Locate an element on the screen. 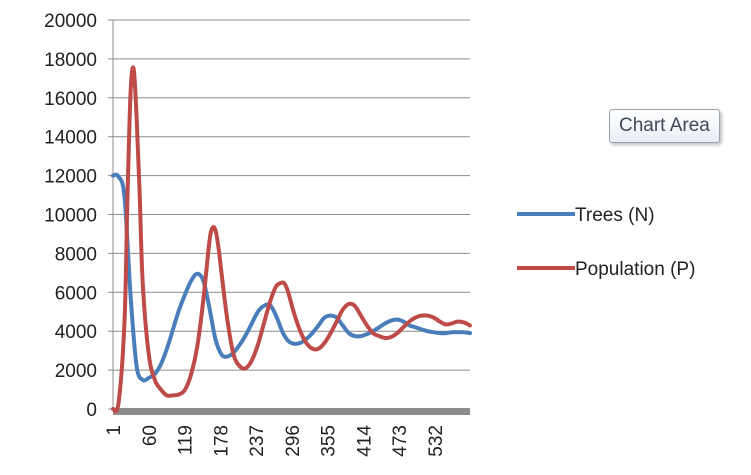  legend-label: Trees (N) is located at coordinates (615, 215).